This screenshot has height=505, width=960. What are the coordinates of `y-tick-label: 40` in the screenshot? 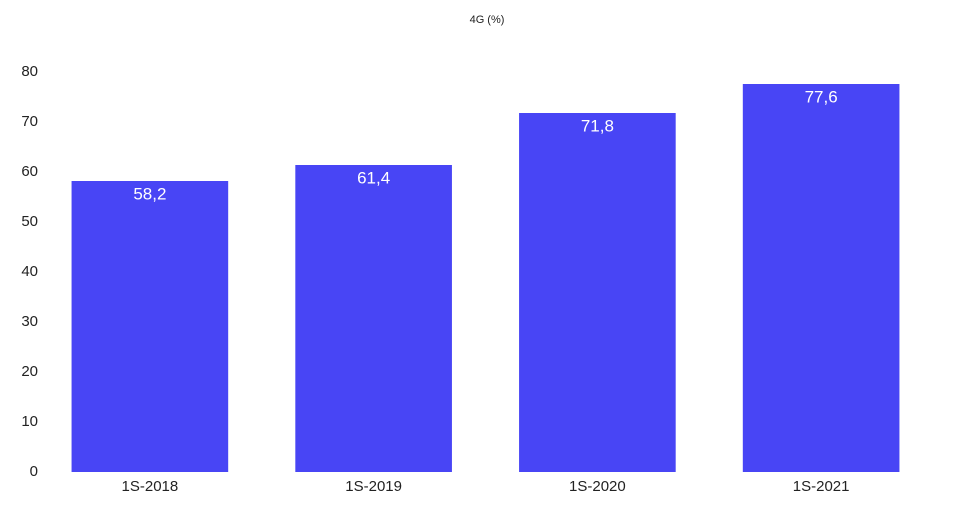 It's located at (29, 271).